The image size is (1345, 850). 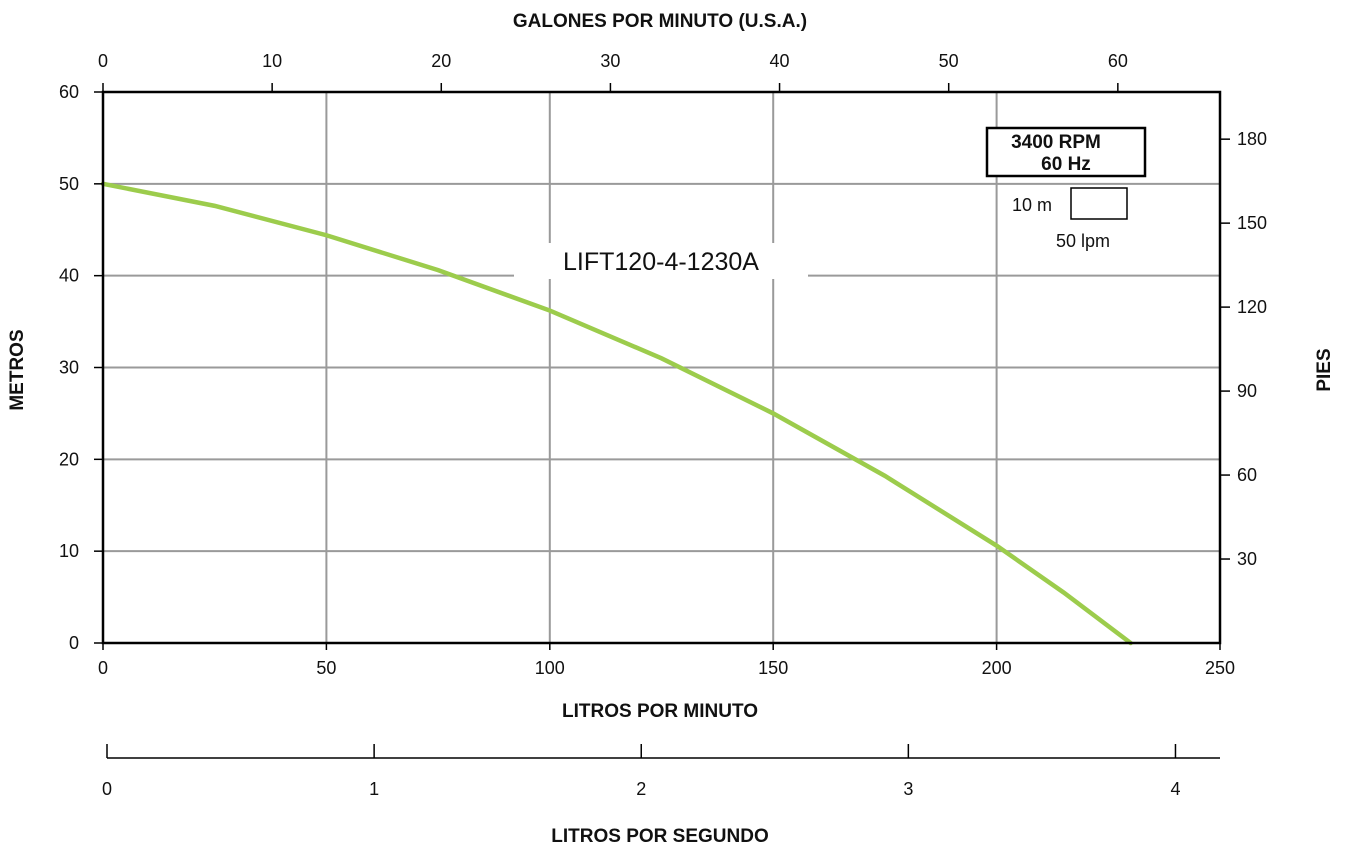 I want to click on y-tick-label: 50, so click(x=69, y=184).